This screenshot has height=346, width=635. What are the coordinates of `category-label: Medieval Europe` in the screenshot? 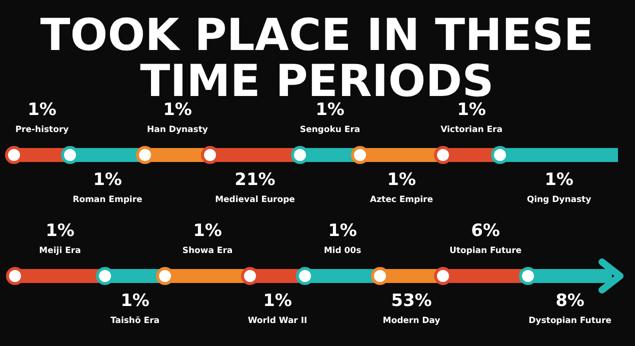 It's located at (255, 200).